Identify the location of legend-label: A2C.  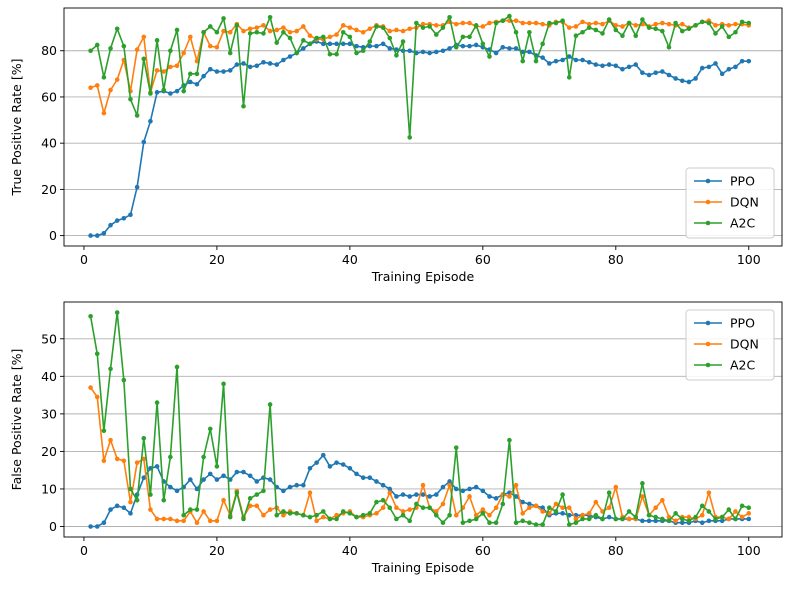
(743, 365).